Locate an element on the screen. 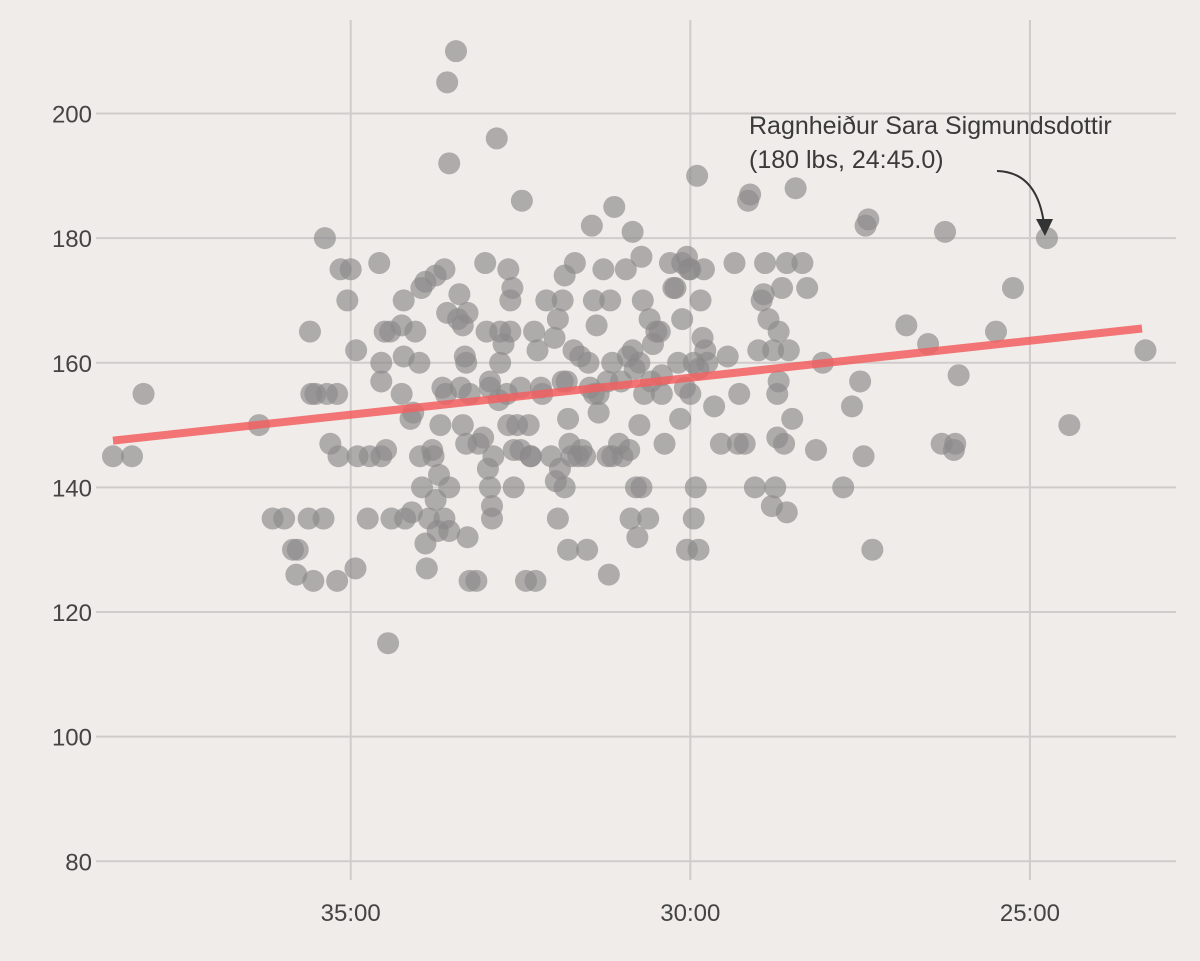 The image size is (1200, 961). y-tick-label: 120 is located at coordinates (72, 613).